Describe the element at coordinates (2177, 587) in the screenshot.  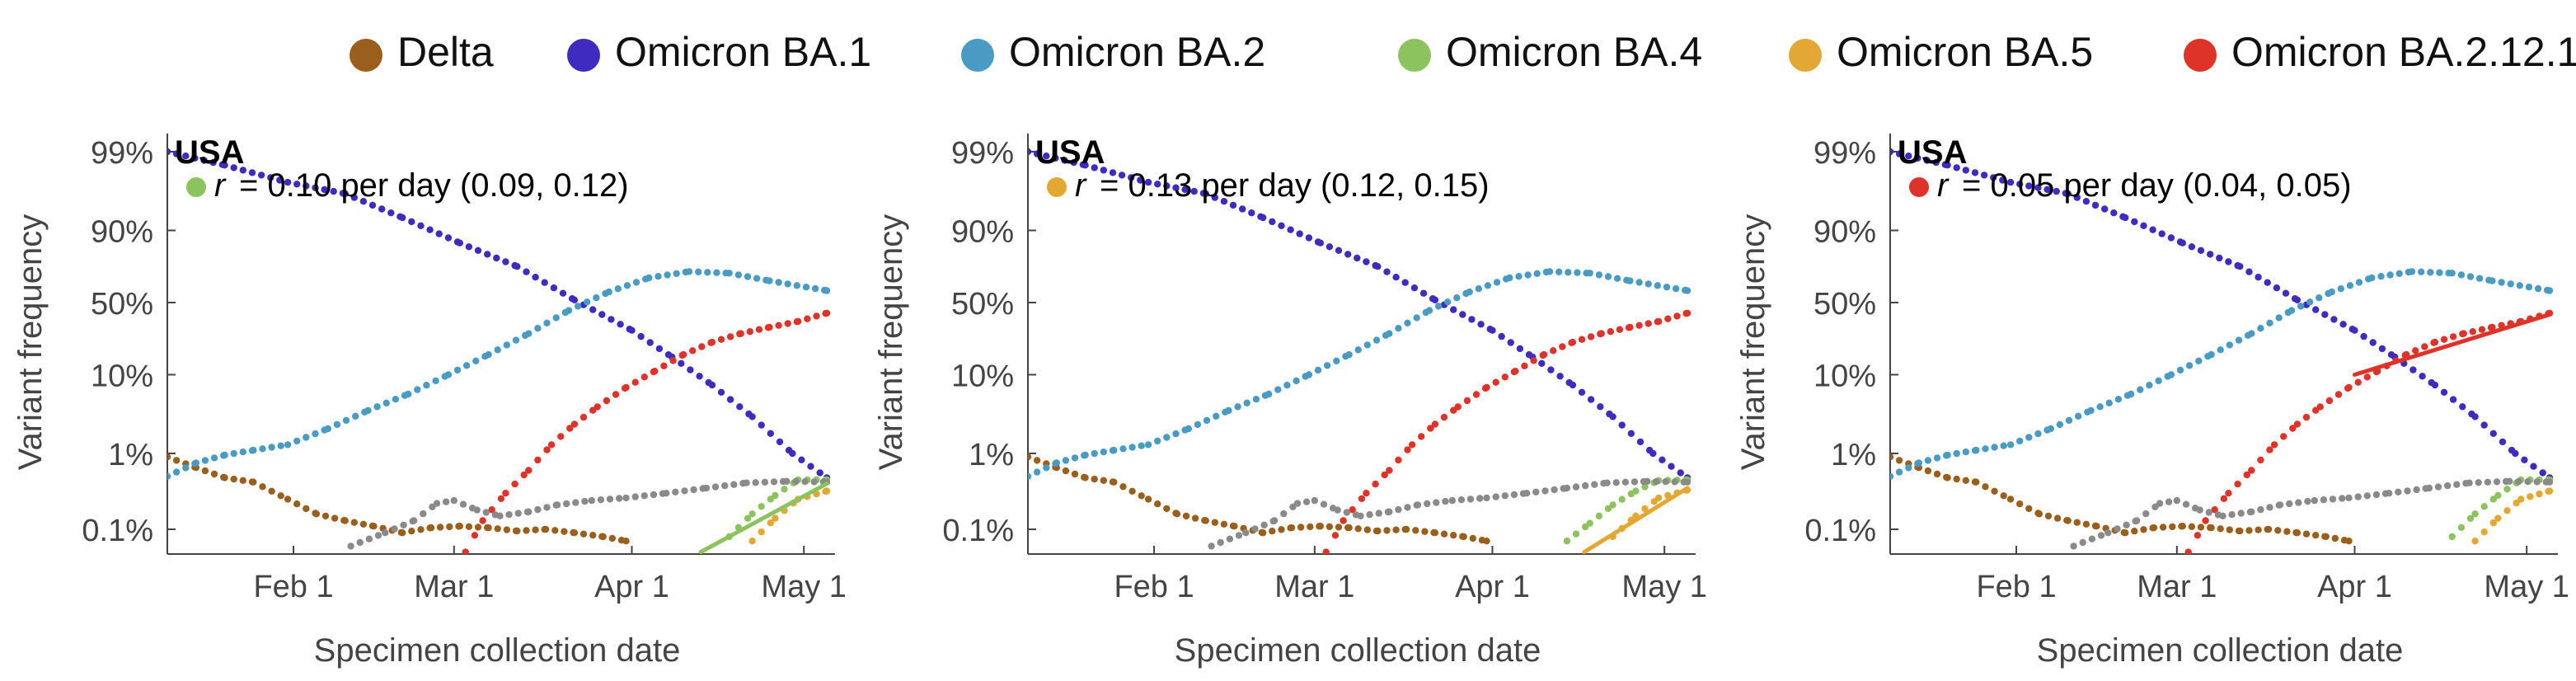
I see `x-tick-label: Mar 1` at that location.